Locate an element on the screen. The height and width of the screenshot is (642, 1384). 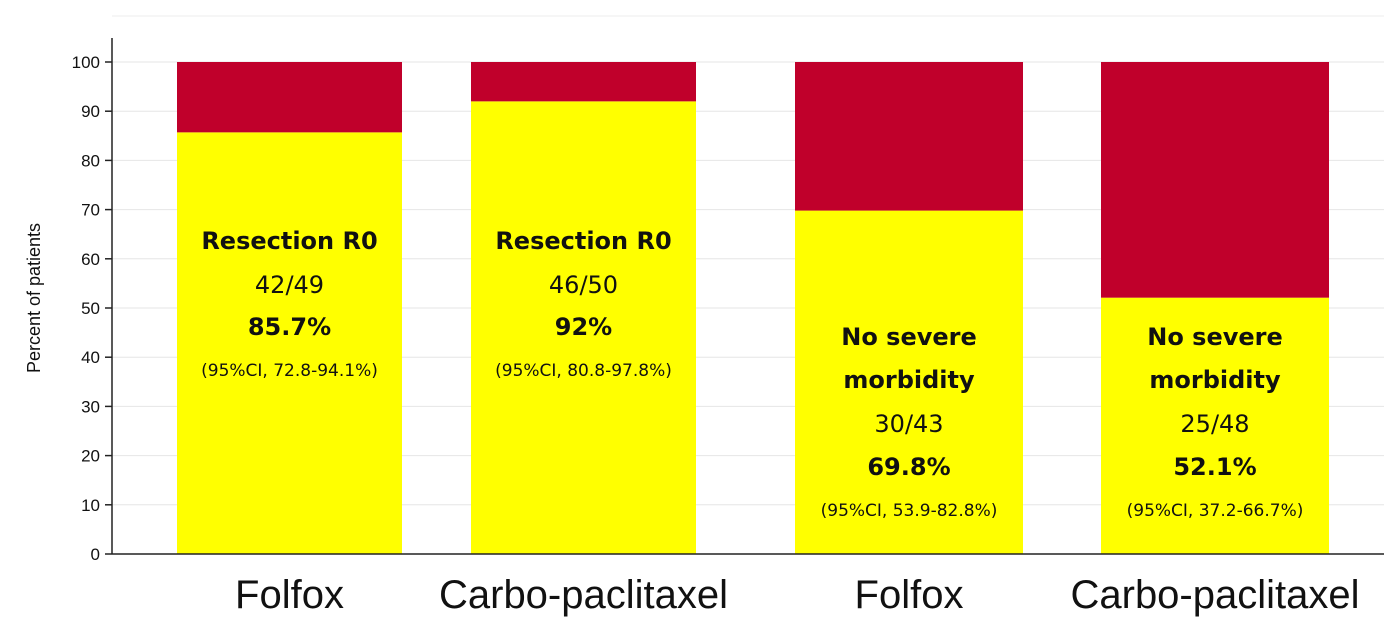
y-tick-label: 0 is located at coordinates (95, 554).